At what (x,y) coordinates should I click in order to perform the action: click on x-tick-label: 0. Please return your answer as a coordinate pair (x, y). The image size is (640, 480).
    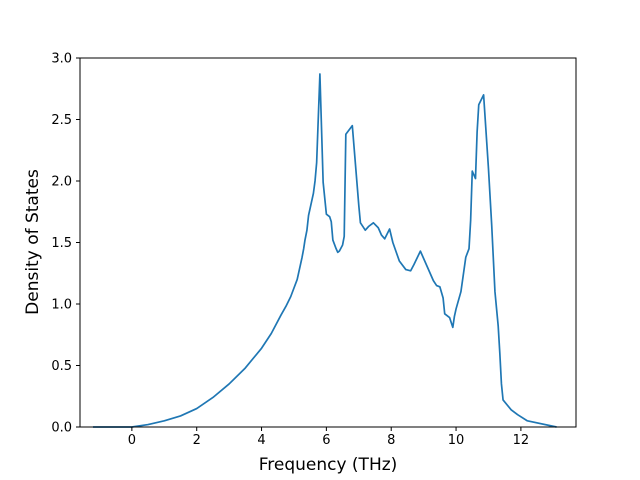
    Looking at the image, I should click on (132, 440).